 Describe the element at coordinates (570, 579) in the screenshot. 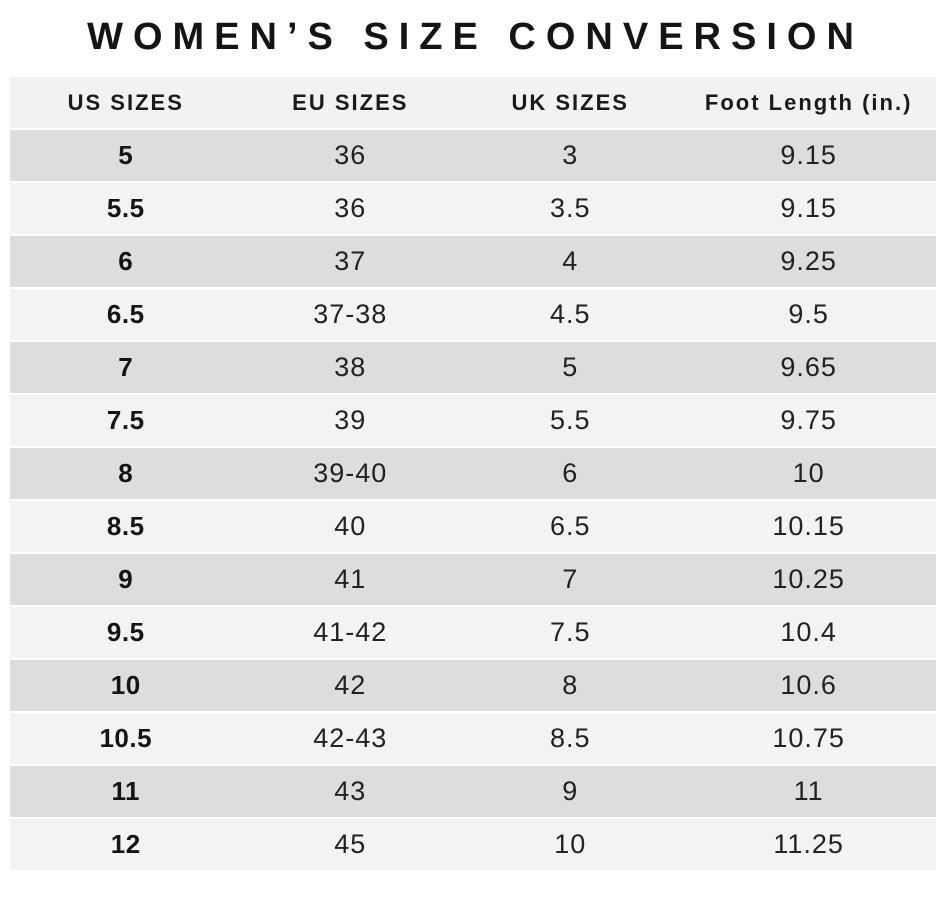

I see `uk-size-cell: 7` at that location.